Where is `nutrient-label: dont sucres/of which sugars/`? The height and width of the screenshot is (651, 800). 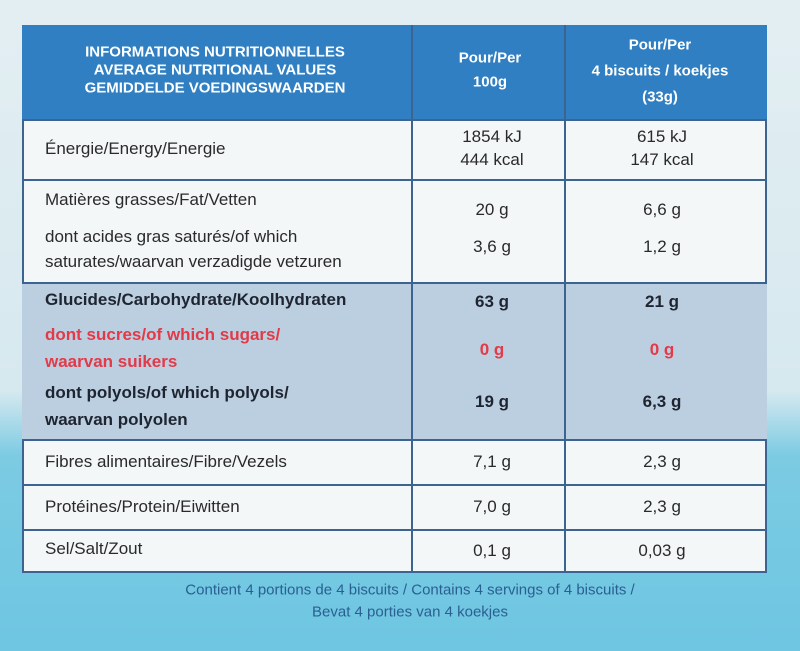
nutrient-label: dont sucres/of which sugars/ is located at coordinates (163, 334).